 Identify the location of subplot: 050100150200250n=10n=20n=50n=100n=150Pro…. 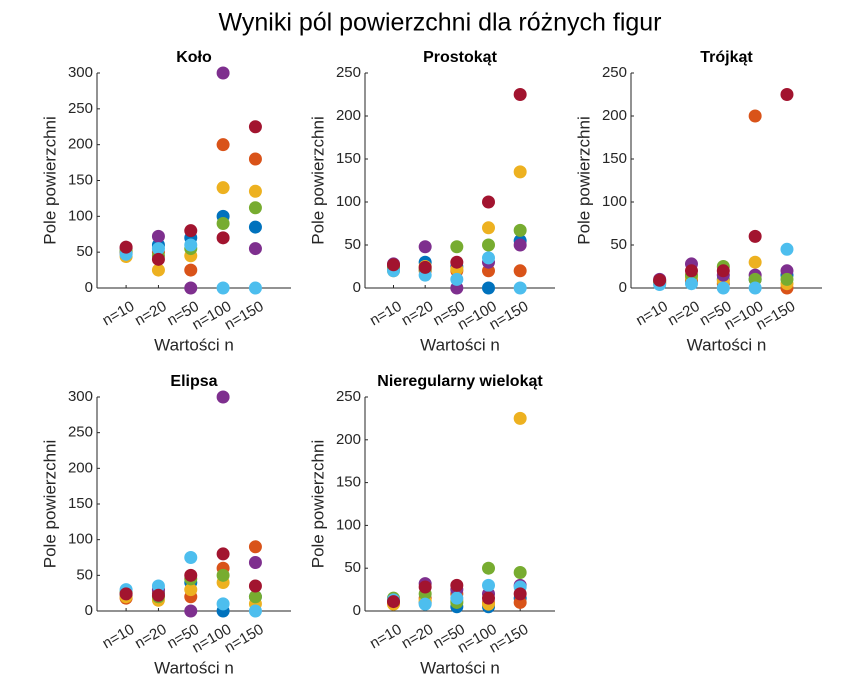
(431, 201).